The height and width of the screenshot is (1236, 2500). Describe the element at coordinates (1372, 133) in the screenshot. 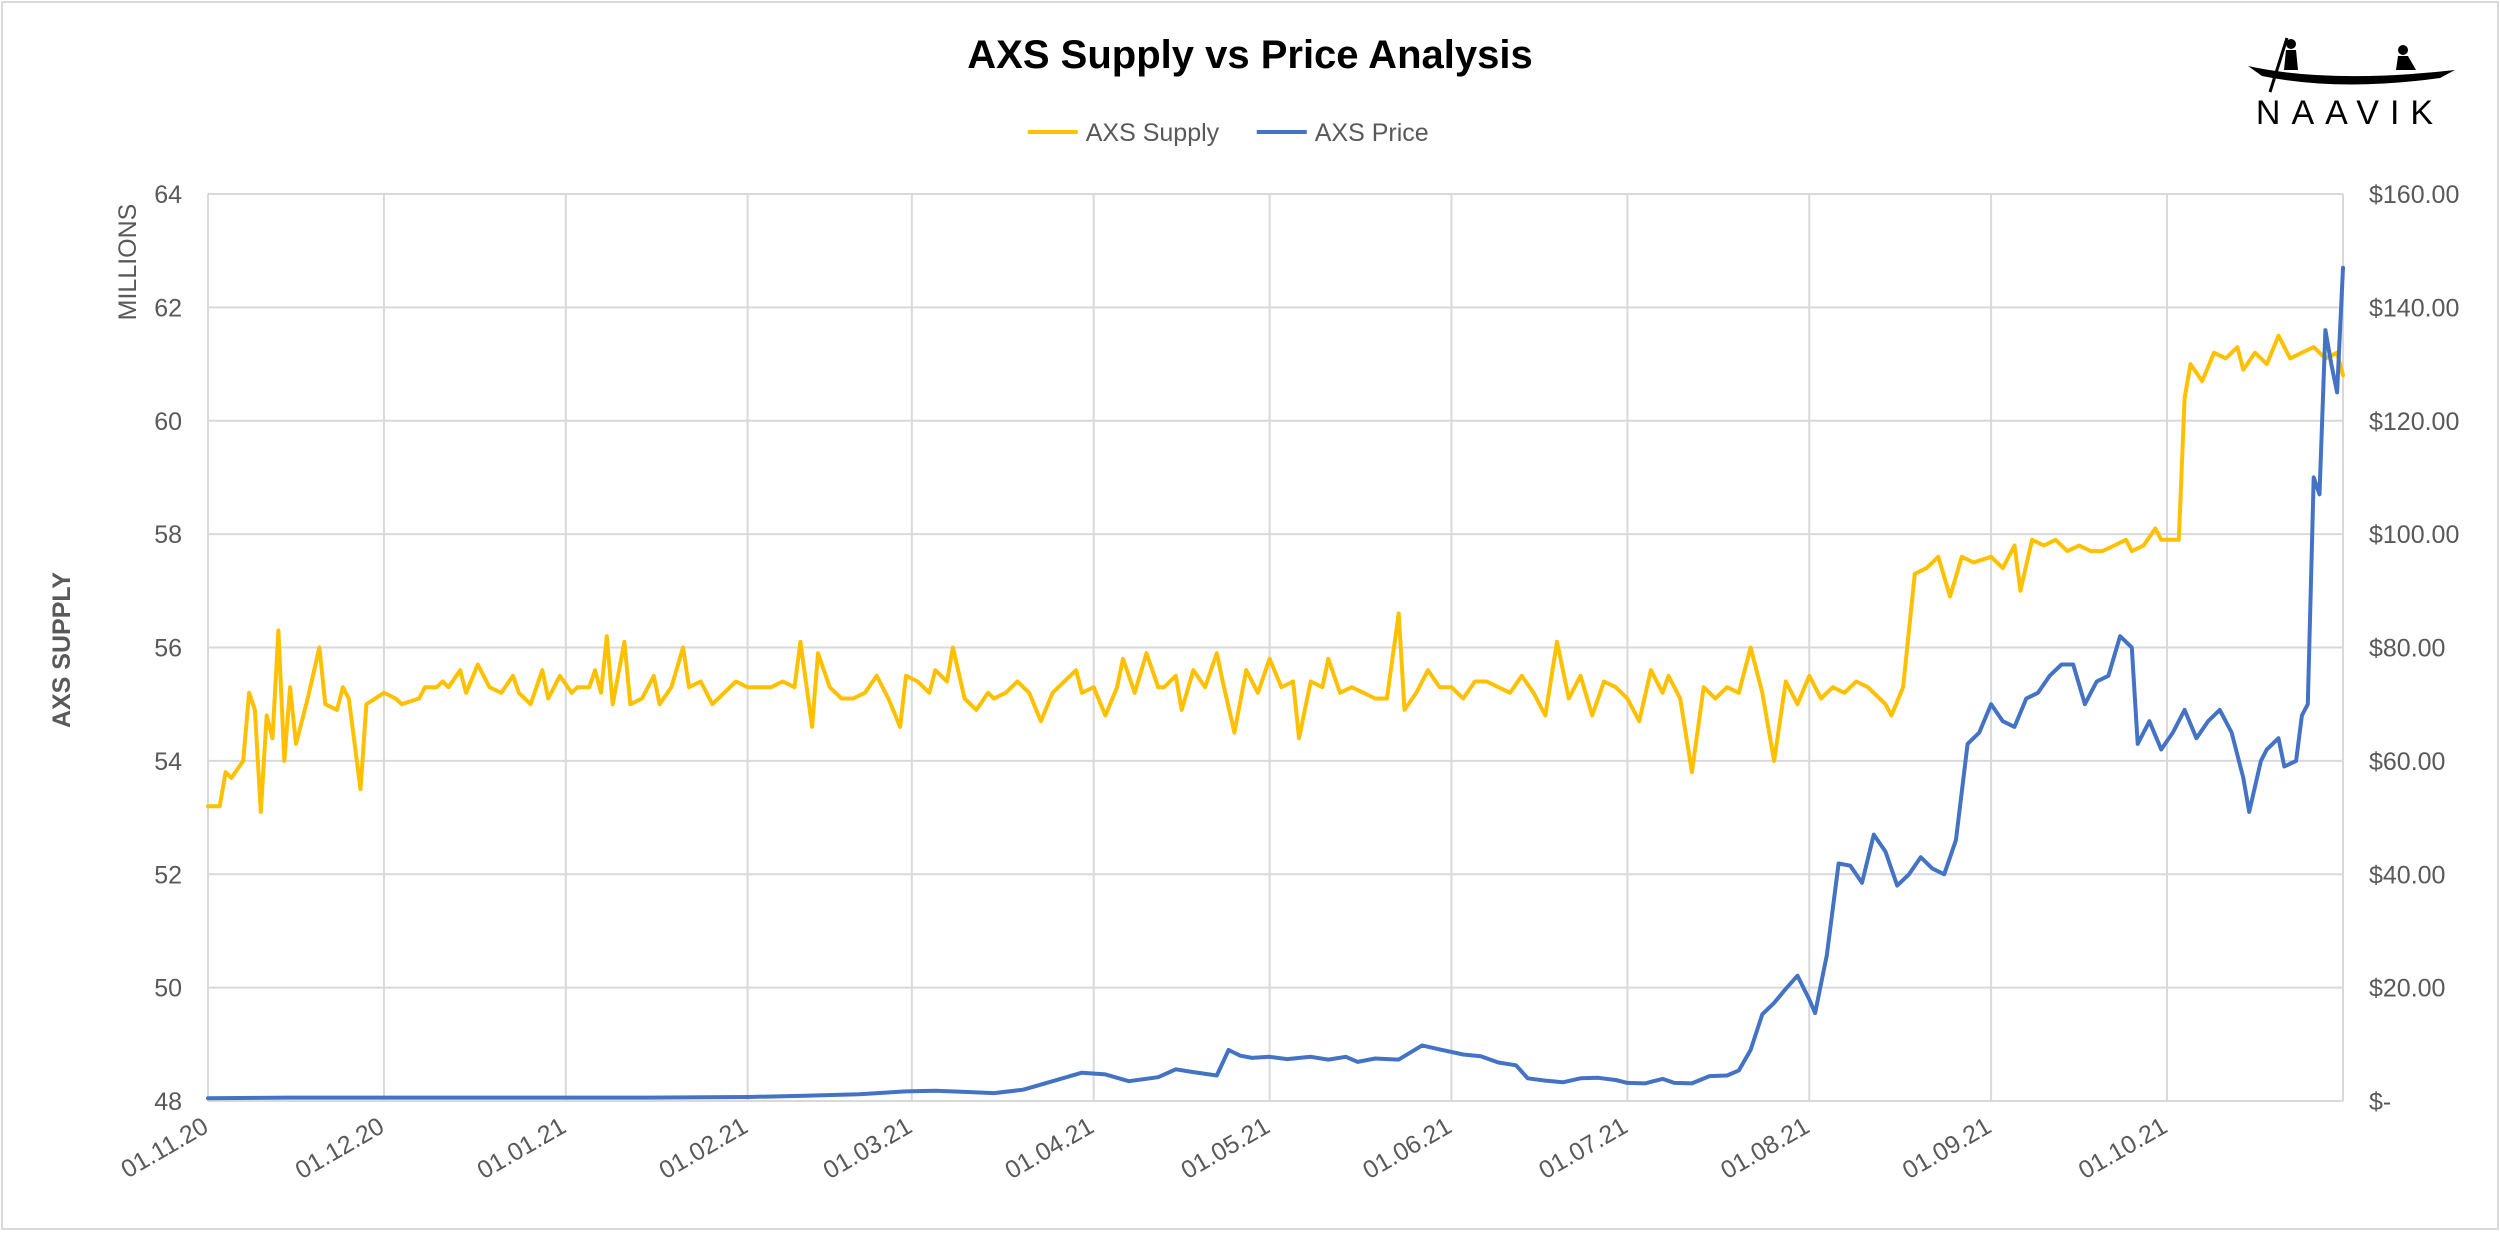

I see `legend-label: AXS Price` at that location.